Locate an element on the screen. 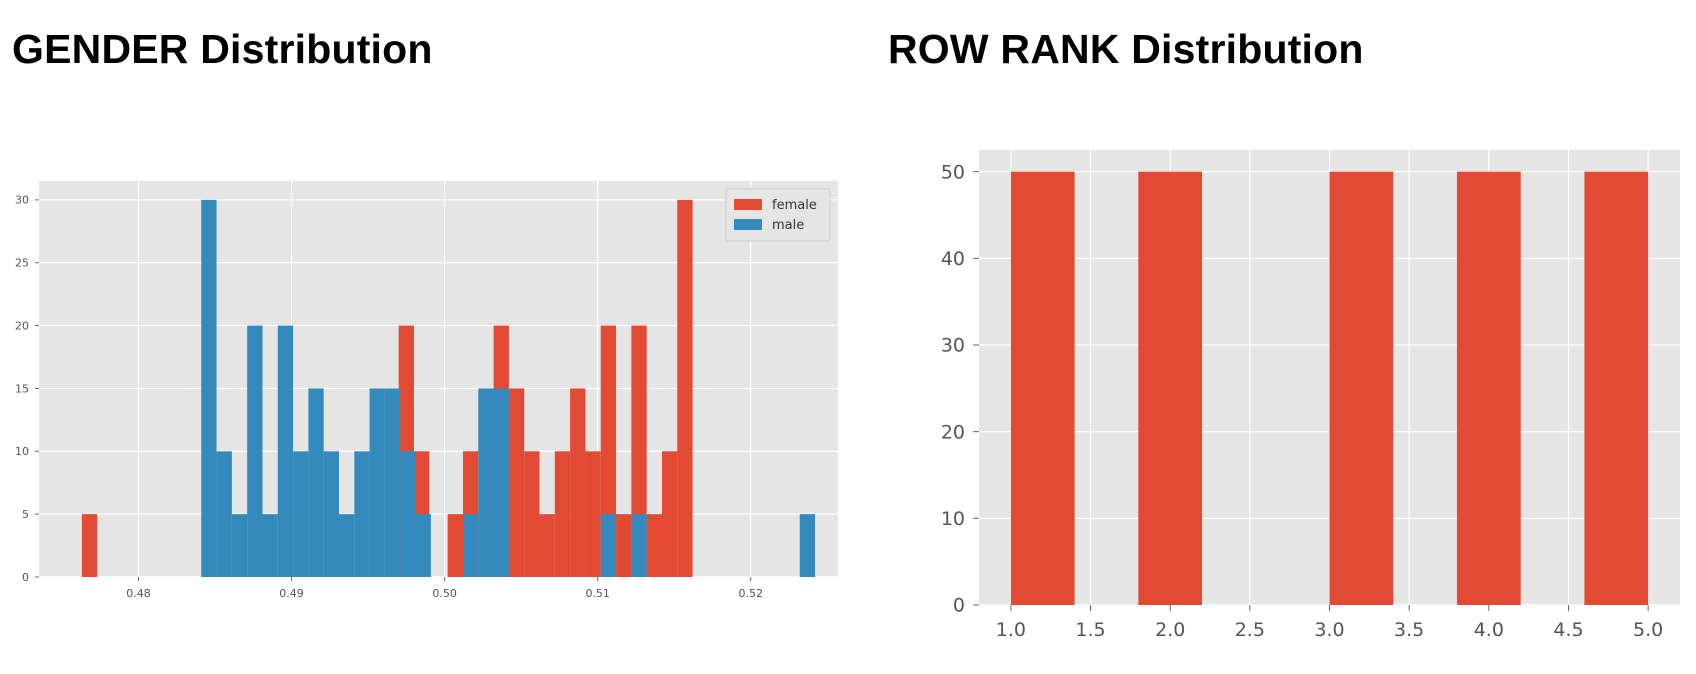 The image size is (1696, 674). row-rank-y-tick-label: 50 is located at coordinates (953, 172).